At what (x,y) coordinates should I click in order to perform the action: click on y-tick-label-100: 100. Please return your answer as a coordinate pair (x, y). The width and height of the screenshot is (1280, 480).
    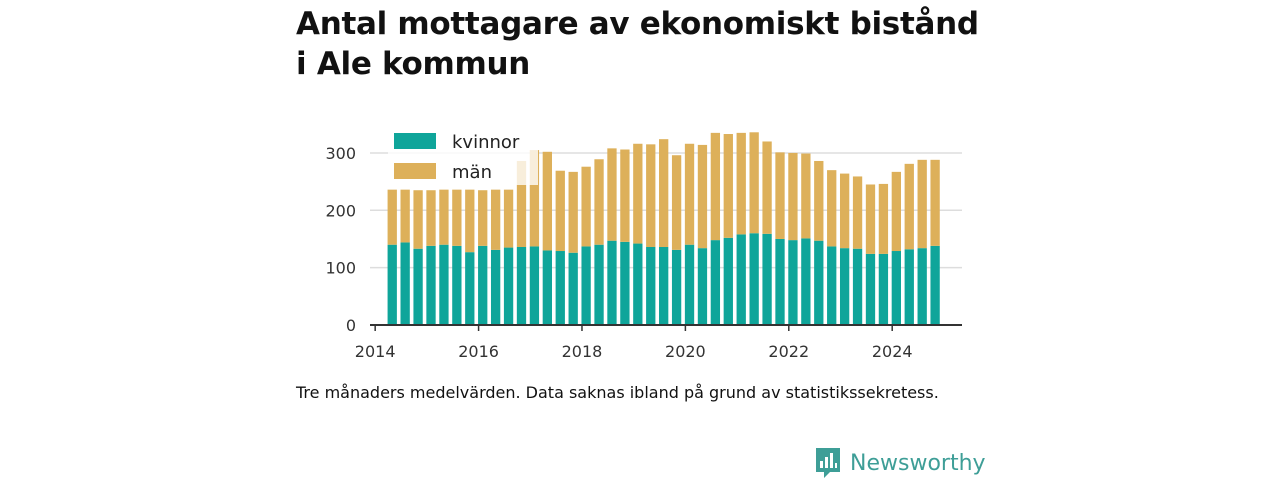
    Looking at the image, I should click on (340, 268).